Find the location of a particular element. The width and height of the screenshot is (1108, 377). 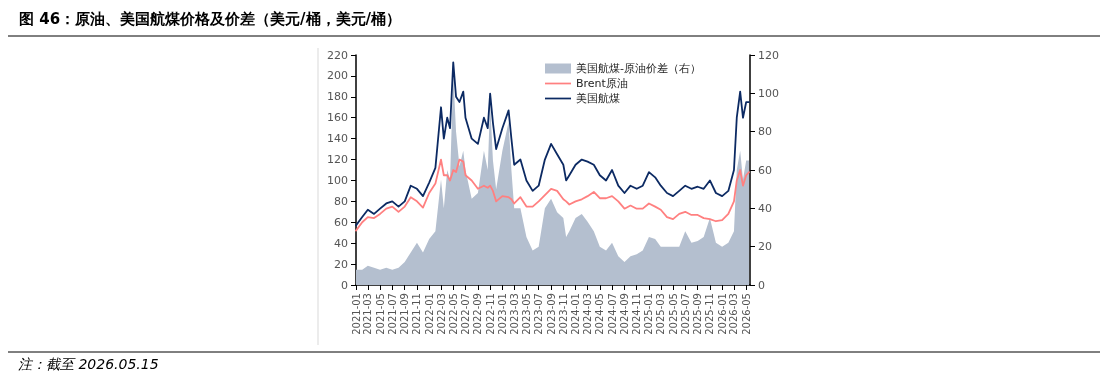

x-tick-label: 2021-11 is located at coordinates (417, 314).